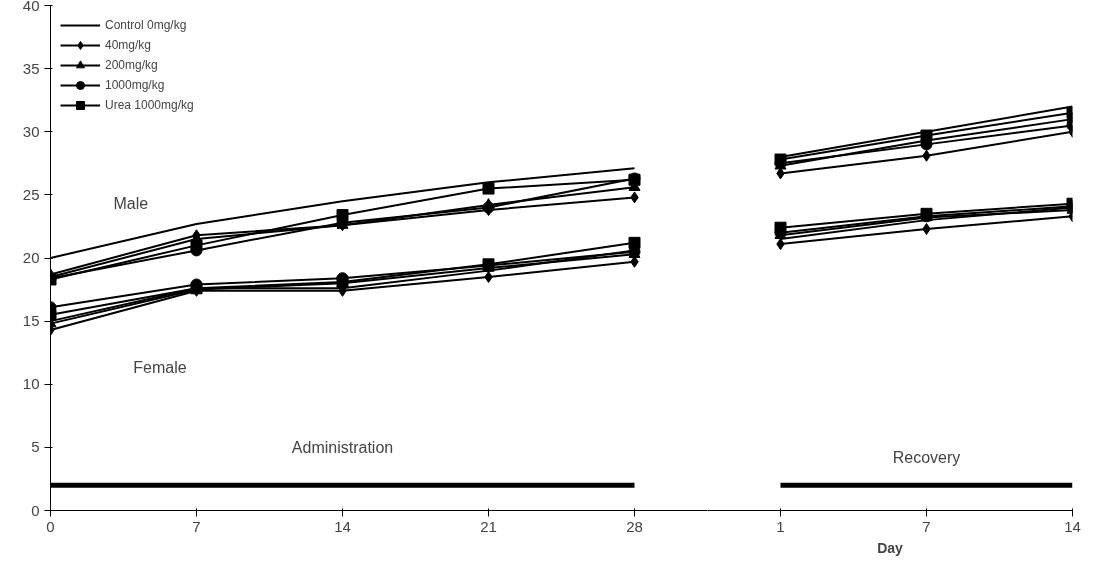 This screenshot has width=1095, height=563. What do you see at coordinates (35, 447) in the screenshot?
I see `y-tick-label: 5` at bounding box center [35, 447].